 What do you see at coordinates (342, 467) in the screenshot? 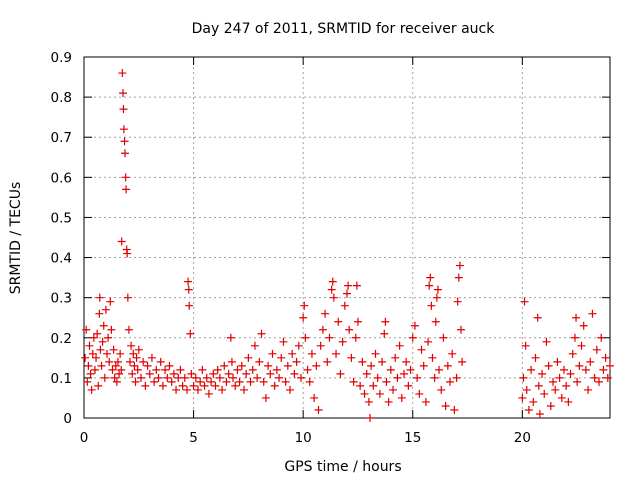
I see `x-axis-label: GPS time / hours` at bounding box center [342, 467].